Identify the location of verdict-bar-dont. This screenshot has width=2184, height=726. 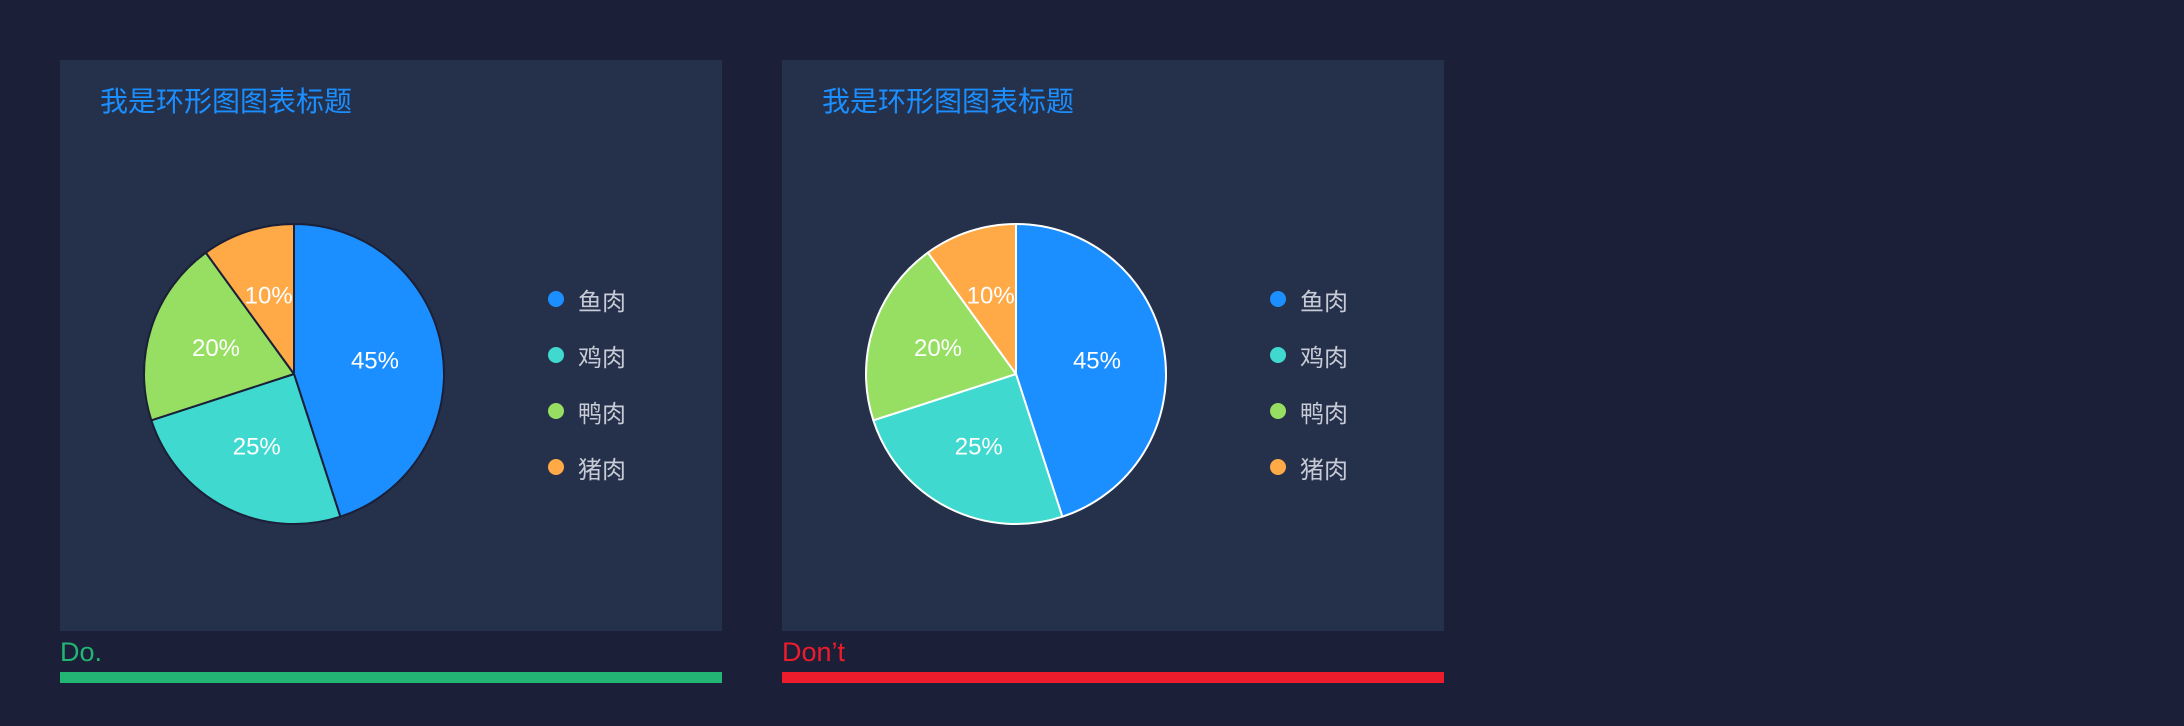
(1113, 677).